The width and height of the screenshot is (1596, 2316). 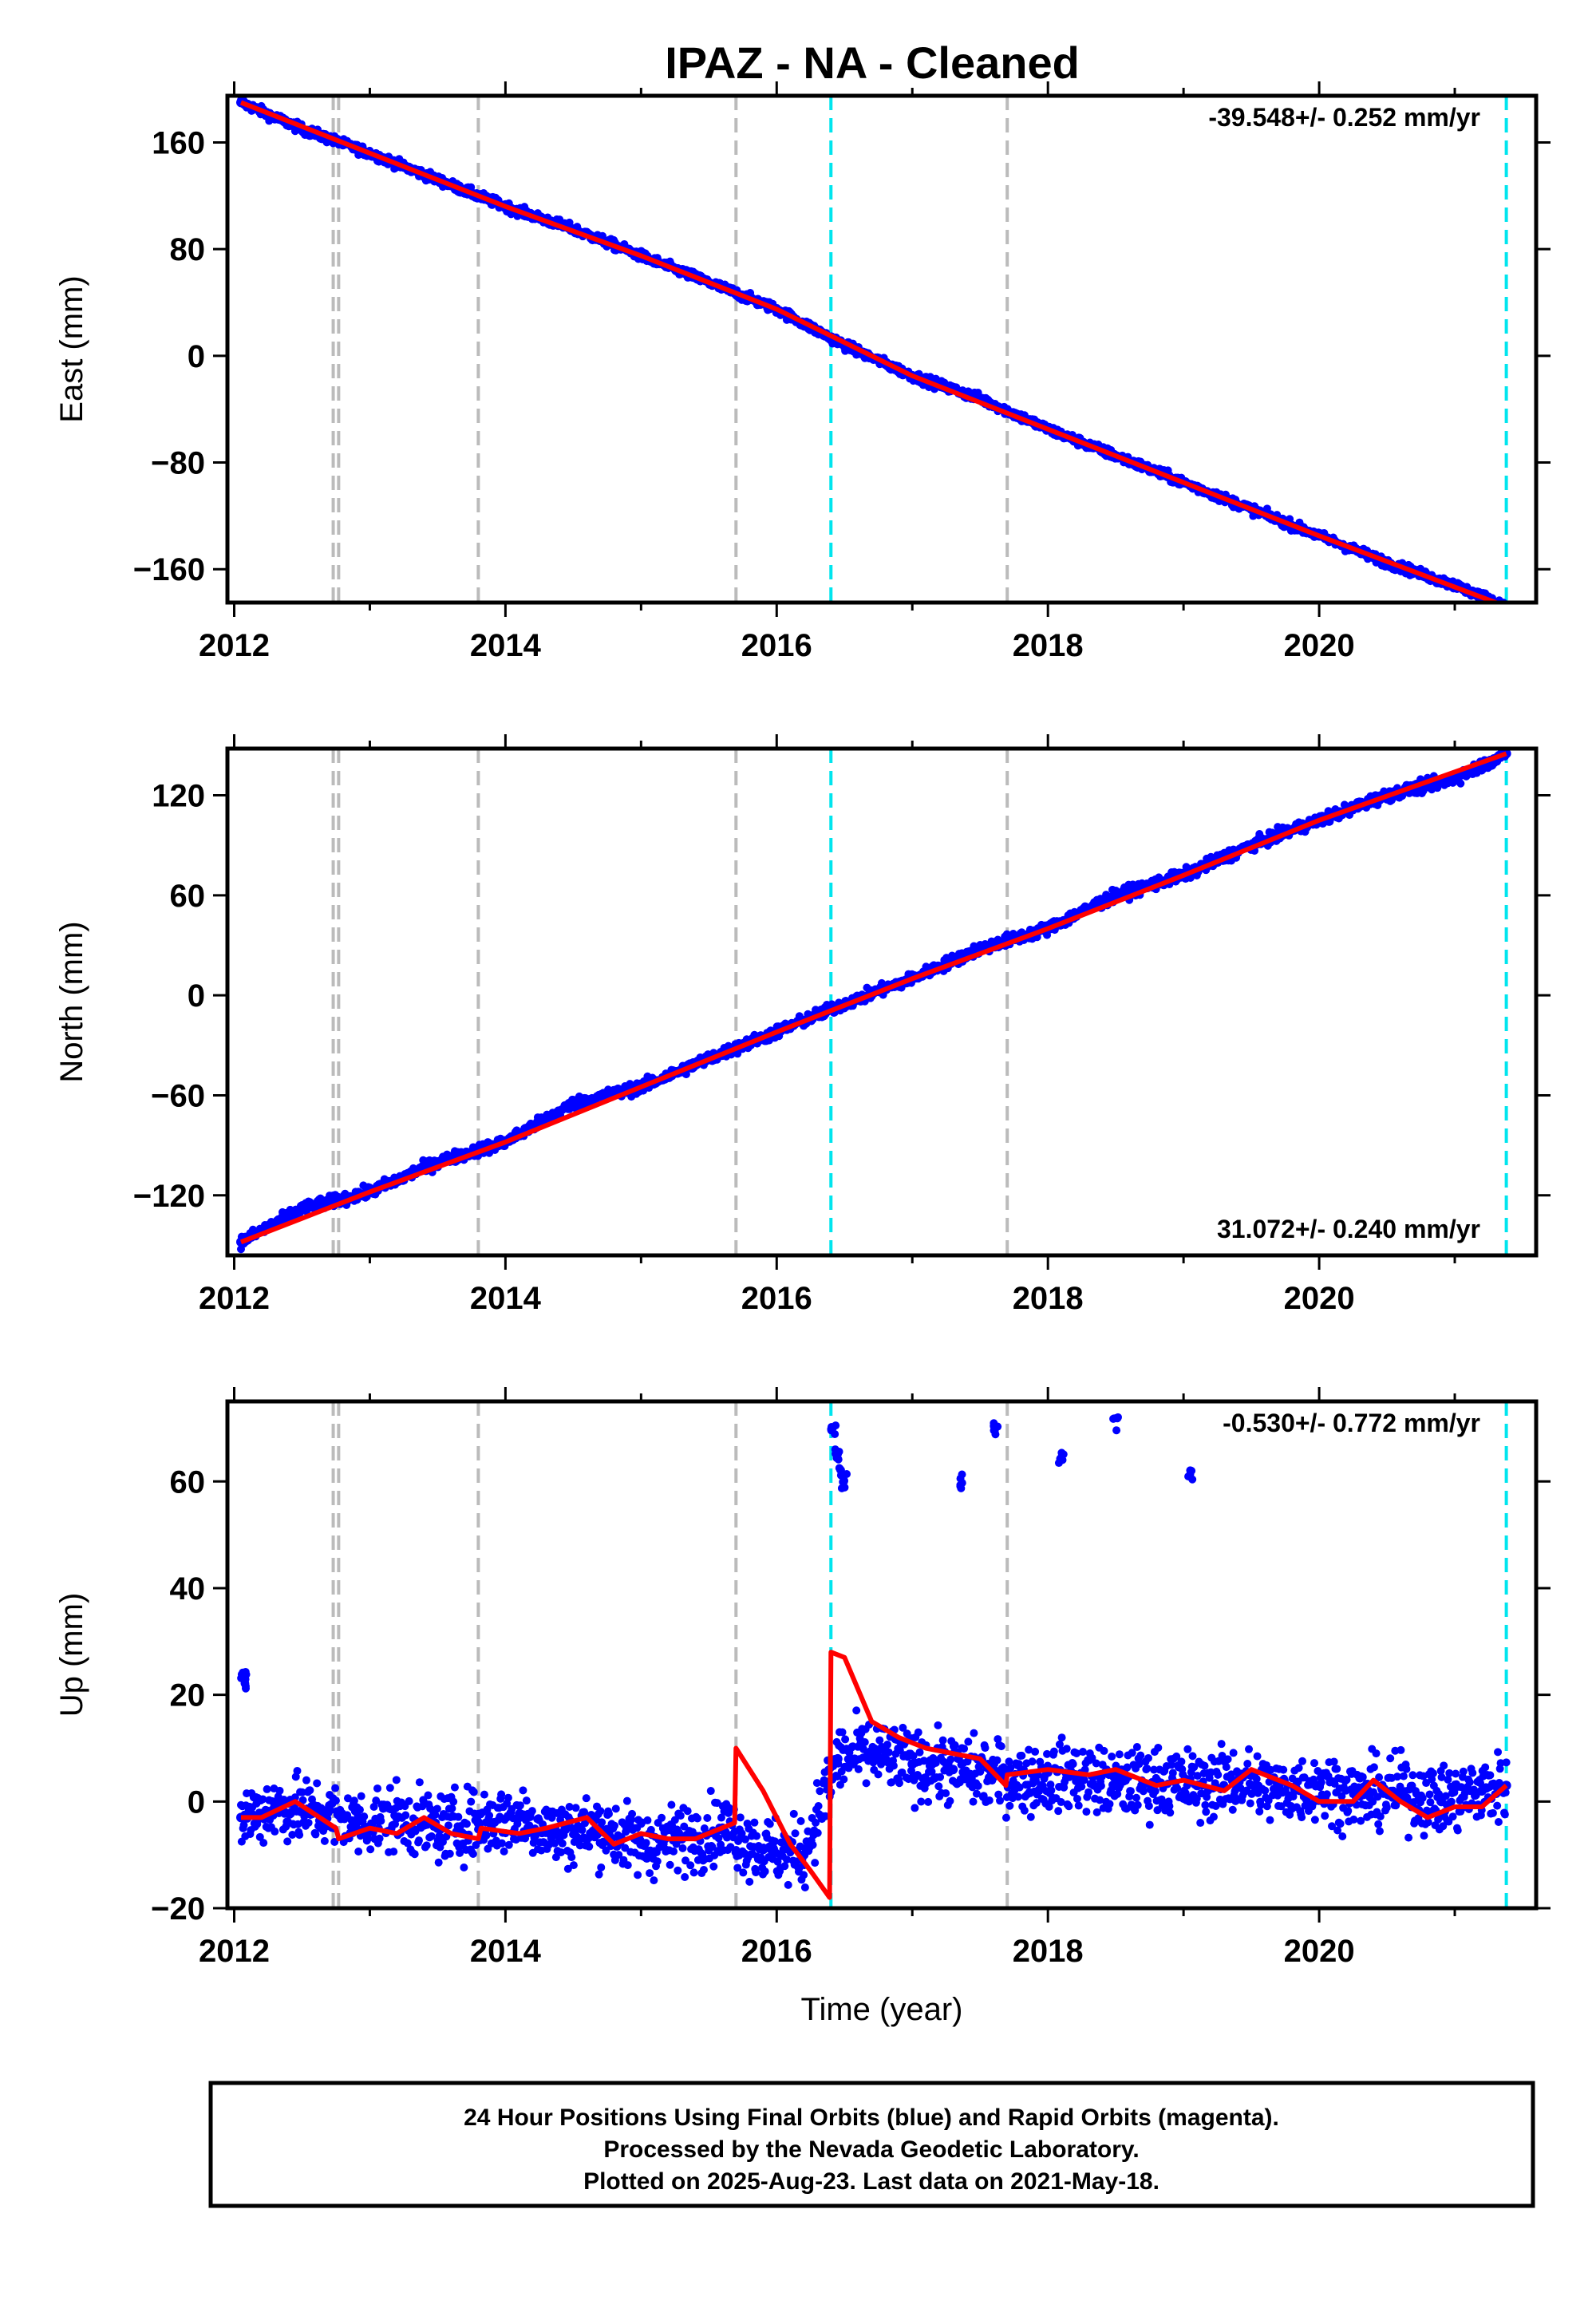 What do you see at coordinates (1455, 778) in the screenshot?
I see `data-point-anchor` at bounding box center [1455, 778].